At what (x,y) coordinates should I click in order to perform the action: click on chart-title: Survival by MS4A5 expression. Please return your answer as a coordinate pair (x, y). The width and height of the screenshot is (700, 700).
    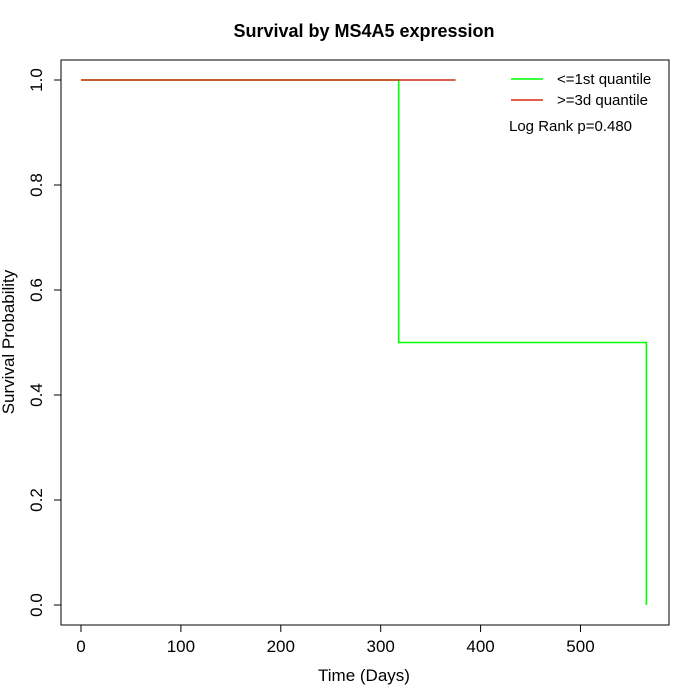
    Looking at the image, I should click on (363, 31).